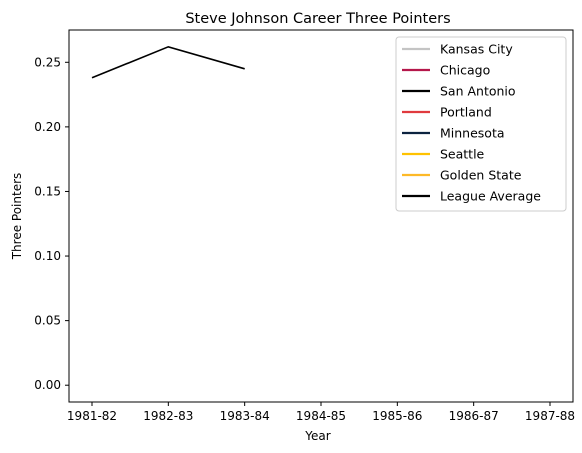 This screenshot has width=582, height=453. Describe the element at coordinates (474, 416) in the screenshot. I see `x-tick-label: 1986-87` at that location.